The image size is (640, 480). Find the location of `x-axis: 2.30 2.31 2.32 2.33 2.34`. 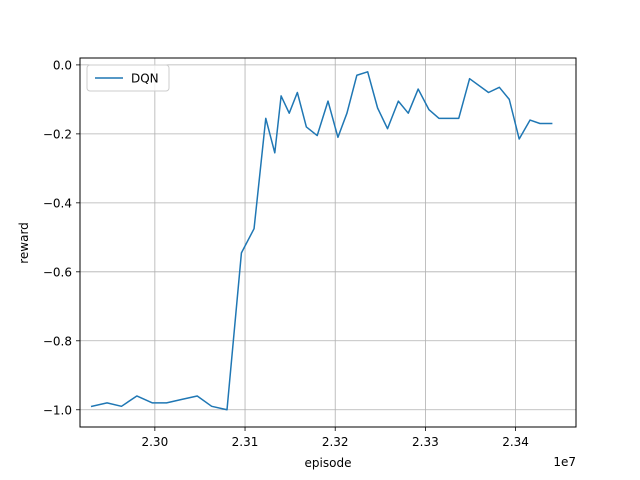

x-axis: 2.30 2.31 2.32 2.33 2.34 is located at coordinates (335, 438).